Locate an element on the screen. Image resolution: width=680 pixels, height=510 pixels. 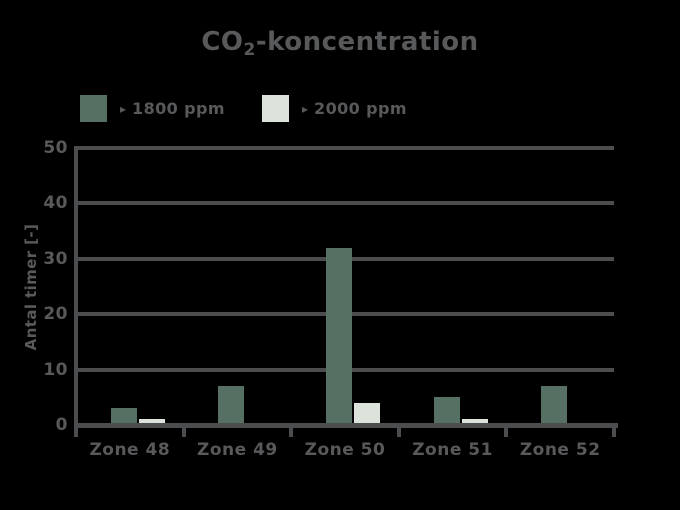
y-tick-label-10: 10 is located at coordinates (55, 369).